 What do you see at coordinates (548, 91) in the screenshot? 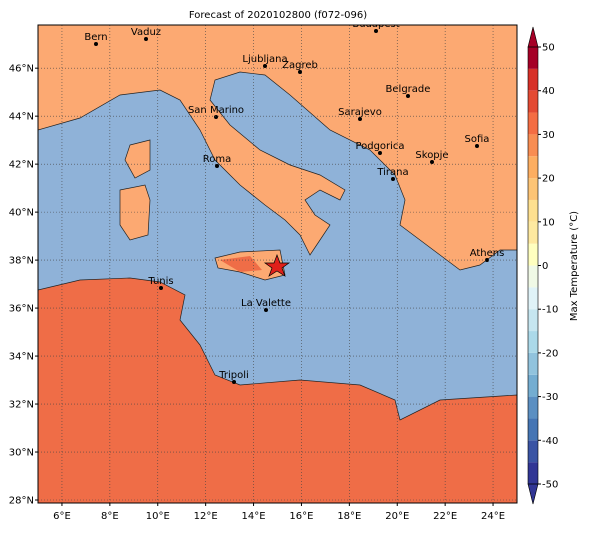
I see `colorbar-tick-label: 40` at bounding box center [548, 91].